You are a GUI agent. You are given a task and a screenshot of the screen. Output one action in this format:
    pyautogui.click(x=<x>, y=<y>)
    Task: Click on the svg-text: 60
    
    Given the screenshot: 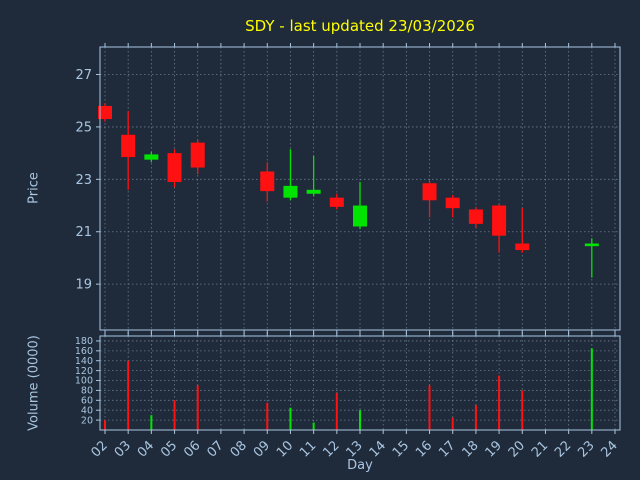 What is the action you would take?
    pyautogui.click(x=87, y=401)
    